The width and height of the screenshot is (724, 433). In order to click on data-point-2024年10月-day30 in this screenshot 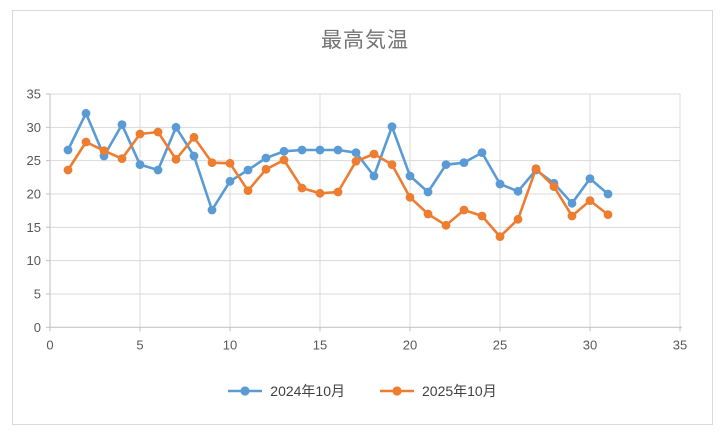, I will do `click(590, 179)`.